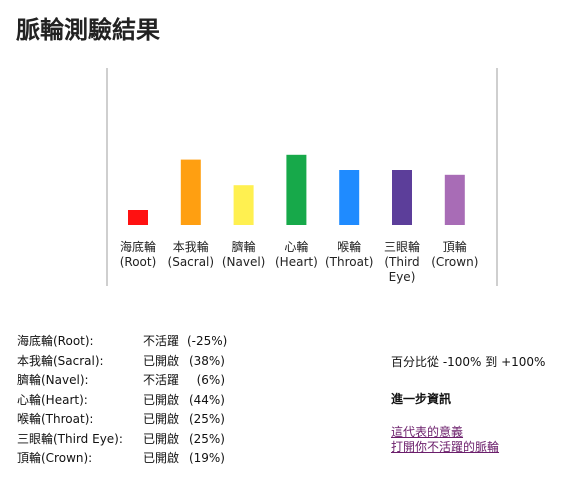 This screenshot has width=561, height=486. I want to click on result-name: 頂輪(Crown):, so click(55, 458).